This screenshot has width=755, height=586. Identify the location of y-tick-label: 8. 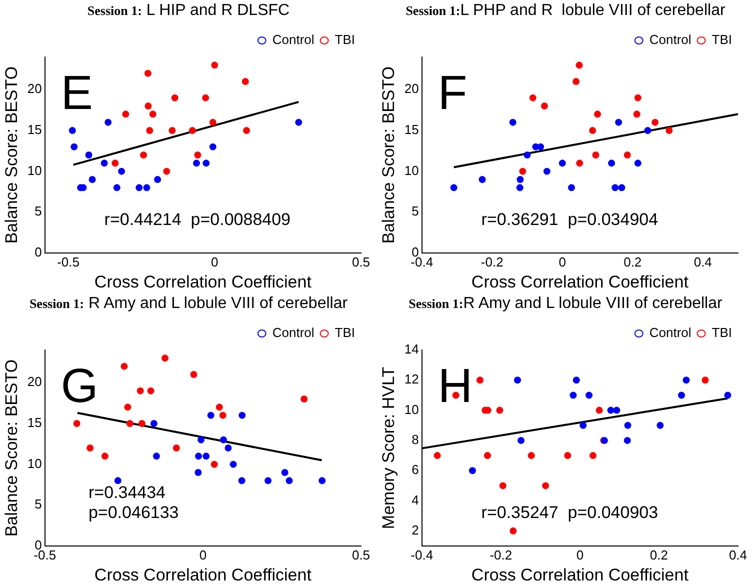
(415, 440).